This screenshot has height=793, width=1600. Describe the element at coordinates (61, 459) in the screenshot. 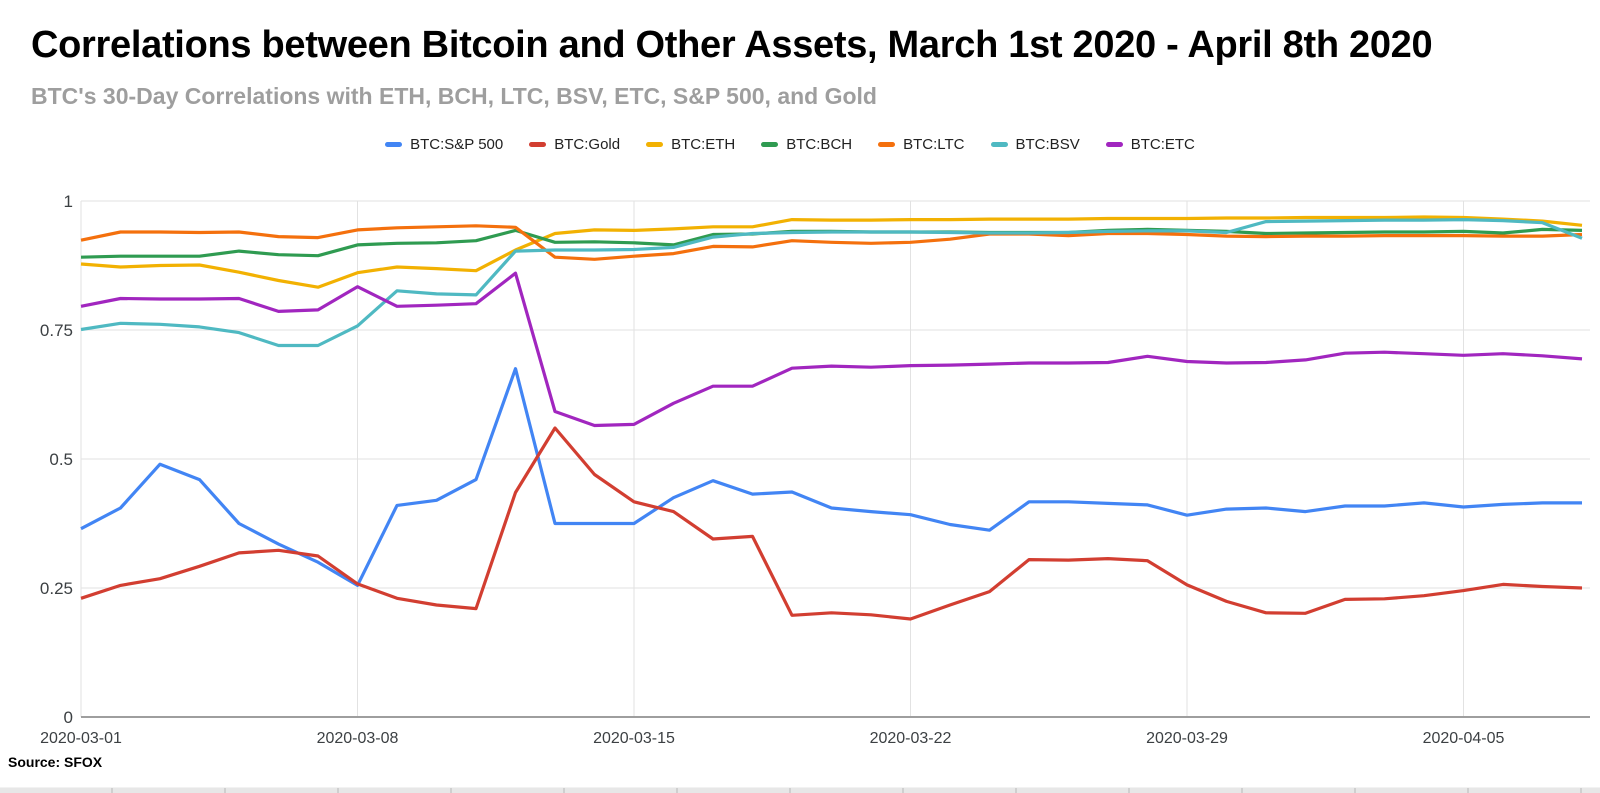

I see `y-axis-tick-label: 0.5` at that location.